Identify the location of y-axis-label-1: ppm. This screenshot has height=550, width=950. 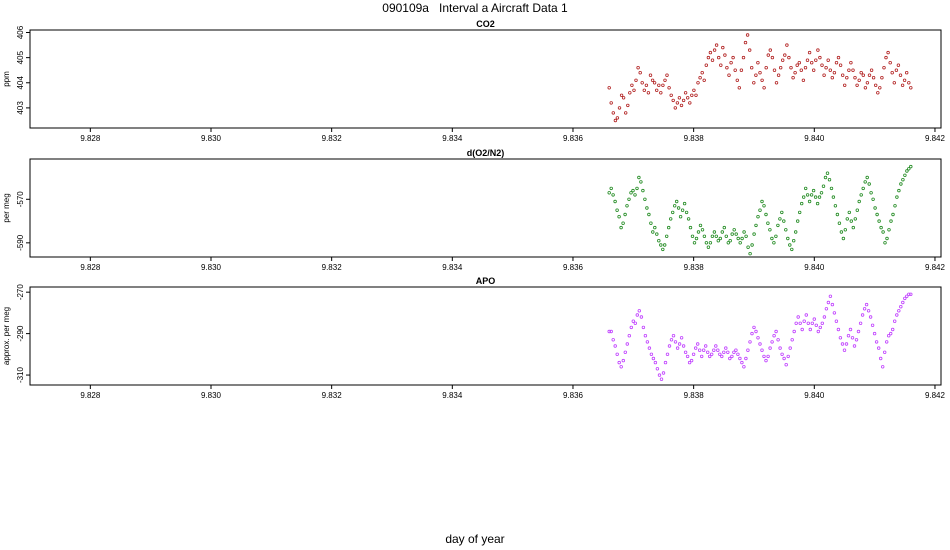
(6, 79).